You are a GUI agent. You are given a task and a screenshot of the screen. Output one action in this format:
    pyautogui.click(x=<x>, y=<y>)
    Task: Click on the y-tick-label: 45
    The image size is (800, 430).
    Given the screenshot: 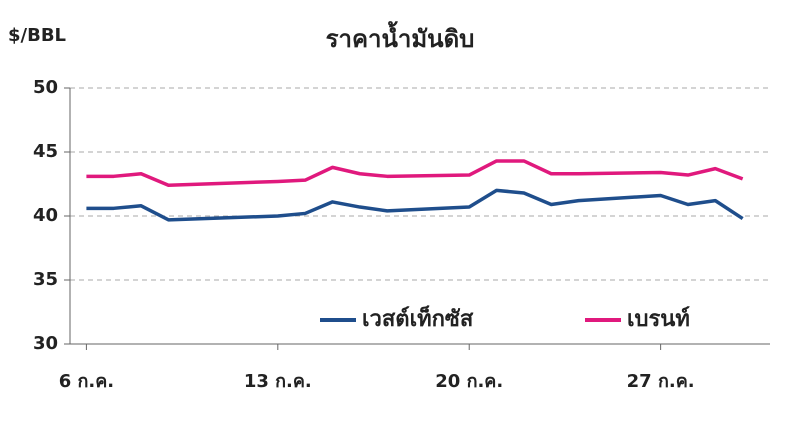 What is the action you would take?
    pyautogui.click(x=45, y=151)
    